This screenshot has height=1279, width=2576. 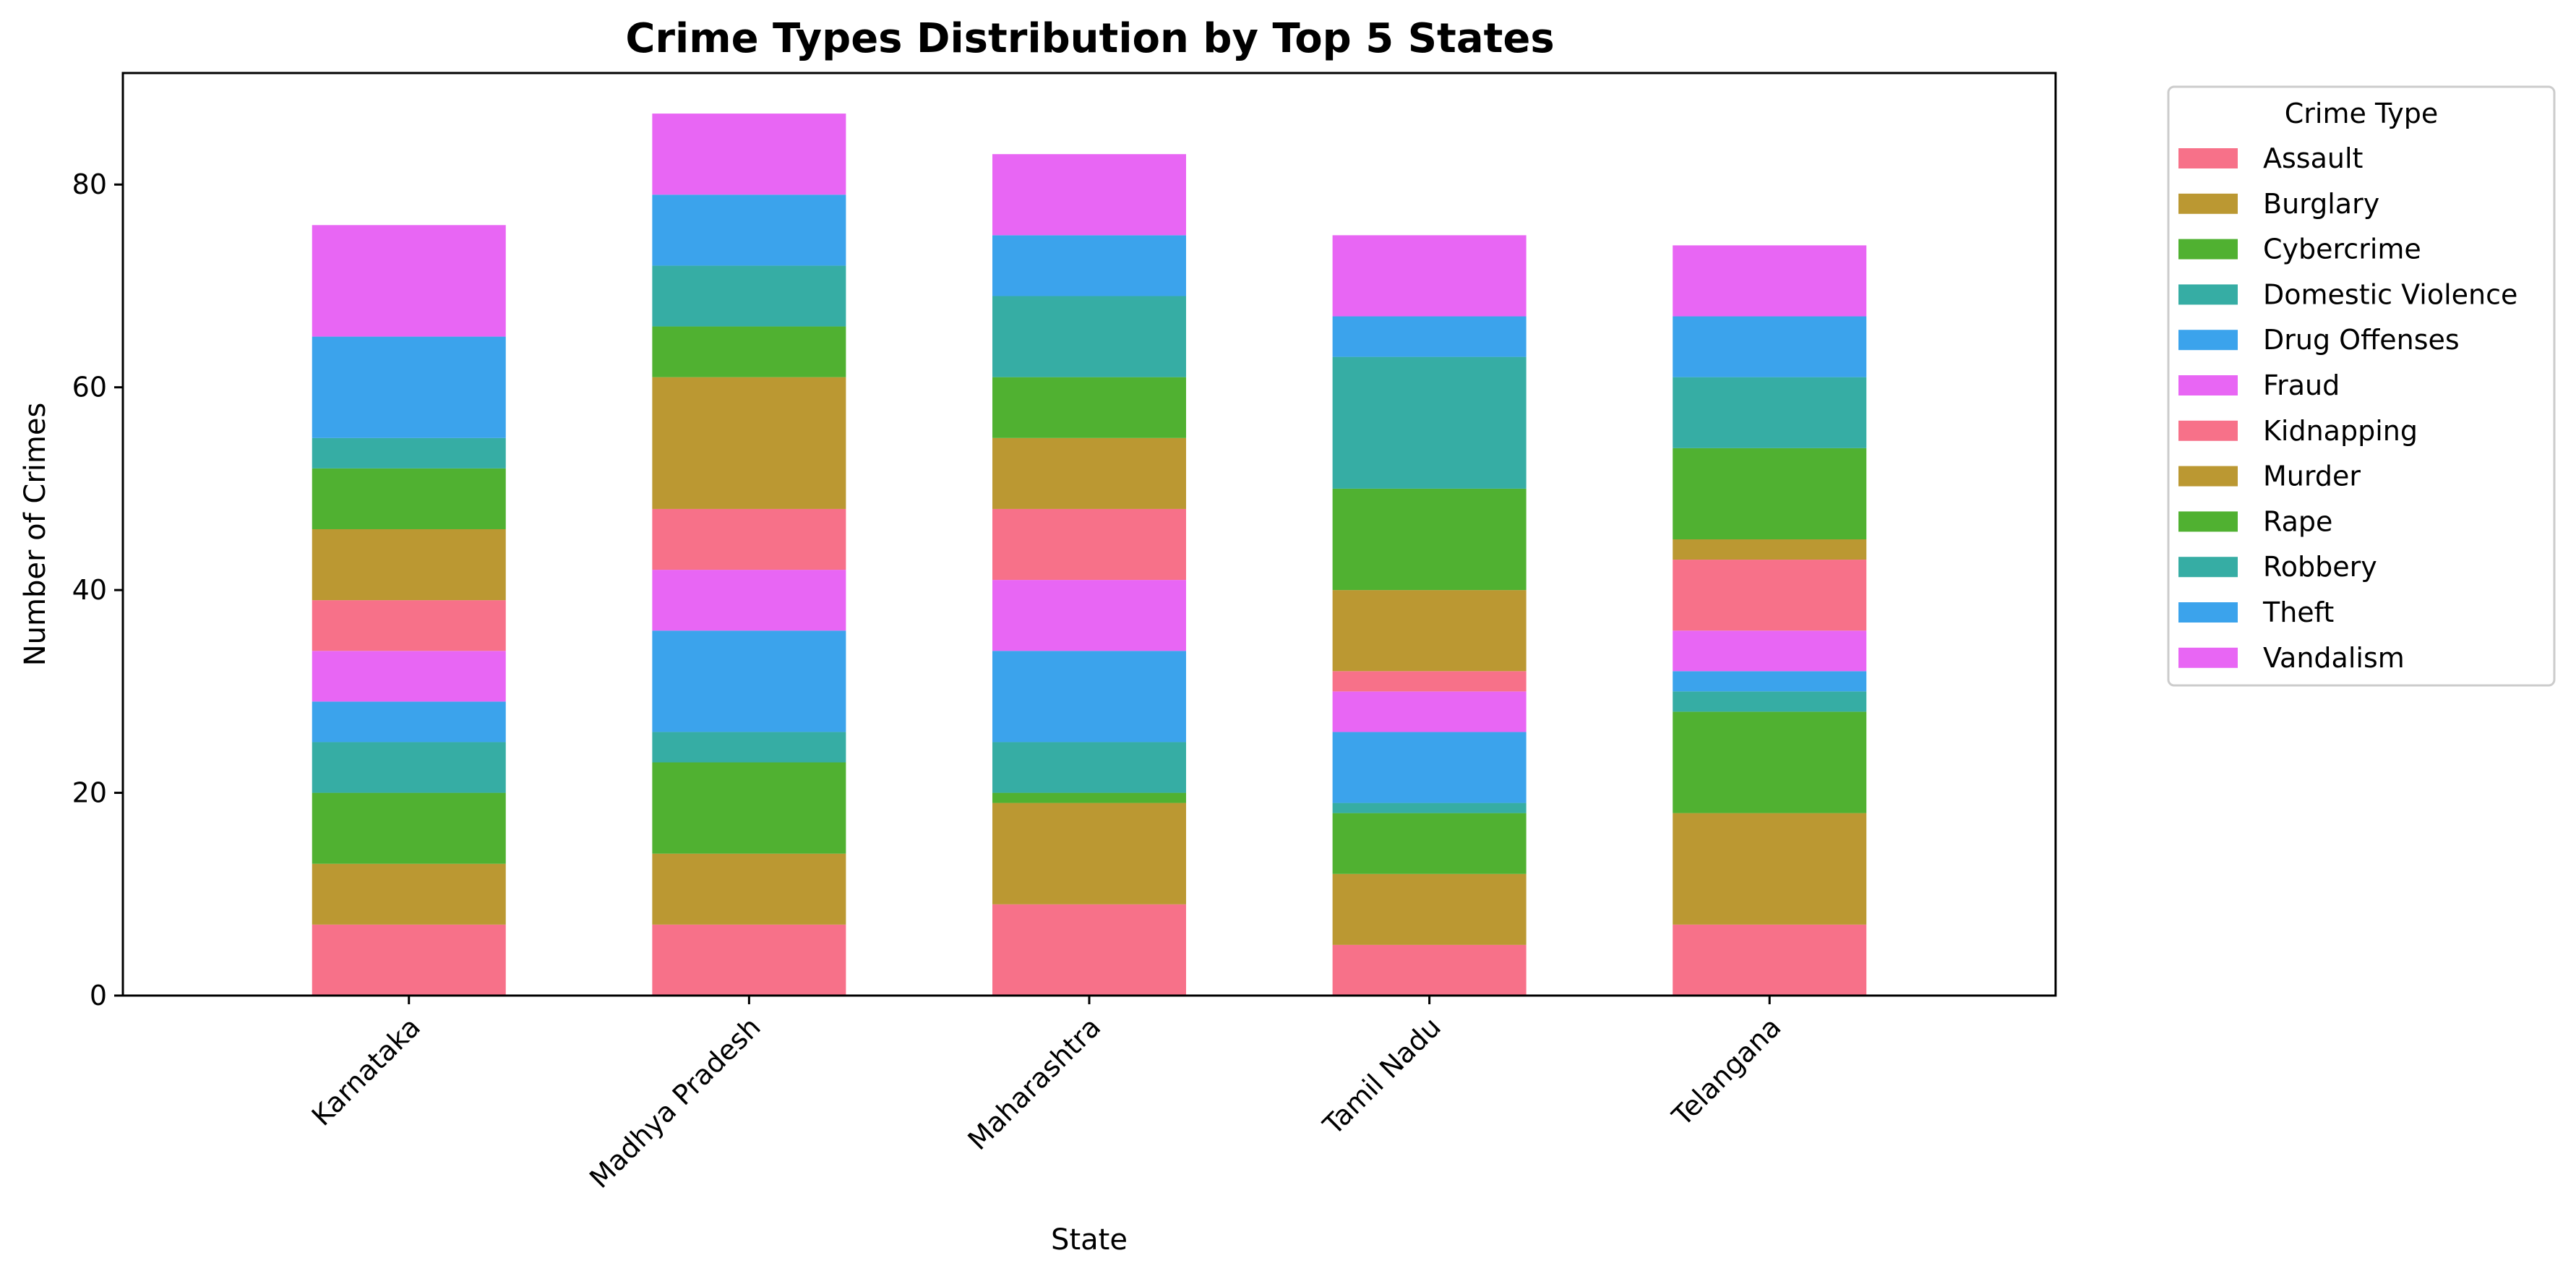 I want to click on y-tick-label: 60, so click(x=90, y=387).